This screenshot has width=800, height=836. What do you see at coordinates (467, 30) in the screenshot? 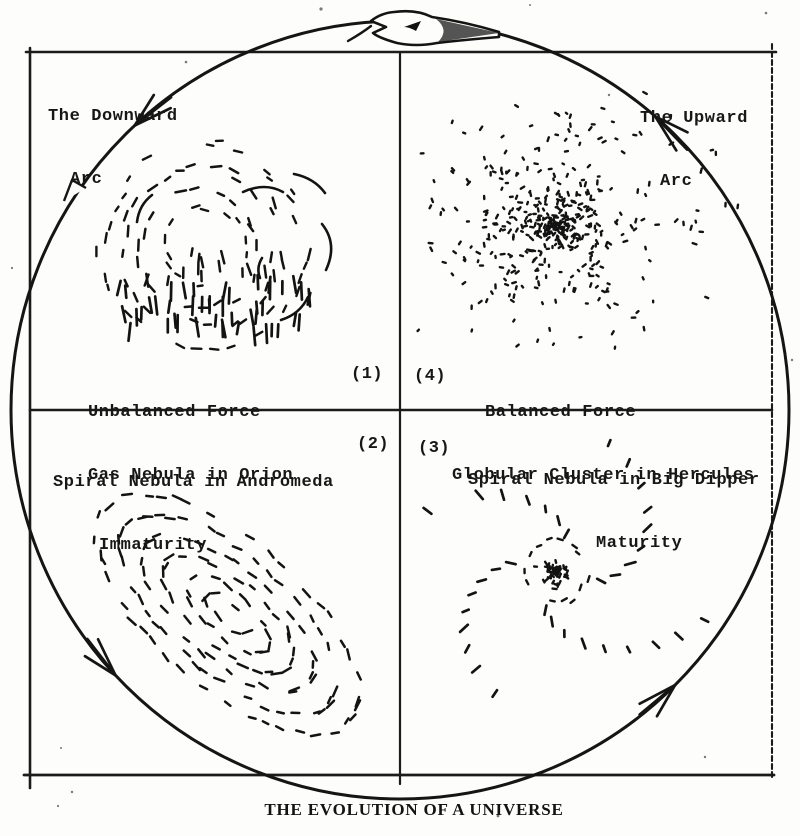
I see `neck-shading` at bounding box center [467, 30].